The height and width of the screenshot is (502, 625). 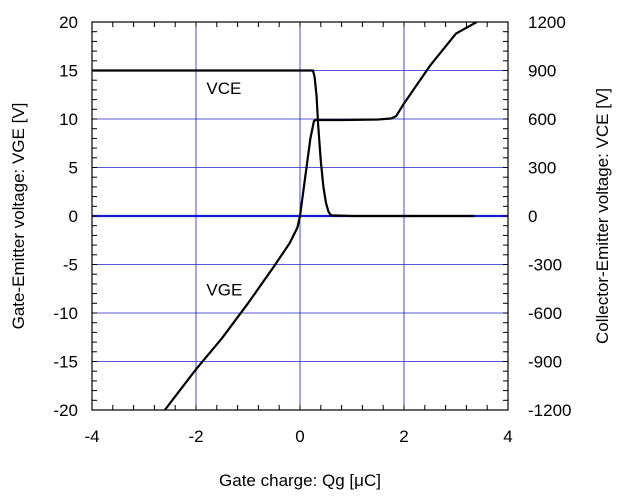 What do you see at coordinates (223, 88) in the screenshot?
I see `annotation-vce: VCE` at bounding box center [223, 88].